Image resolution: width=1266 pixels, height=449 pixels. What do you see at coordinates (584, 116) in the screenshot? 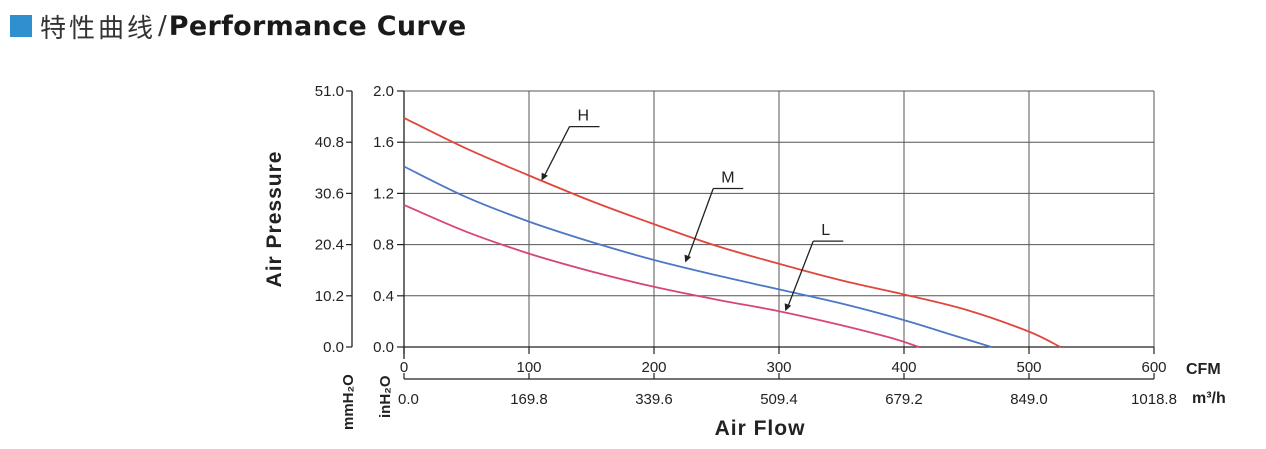
I see `callout-label-h: H` at bounding box center [584, 116].